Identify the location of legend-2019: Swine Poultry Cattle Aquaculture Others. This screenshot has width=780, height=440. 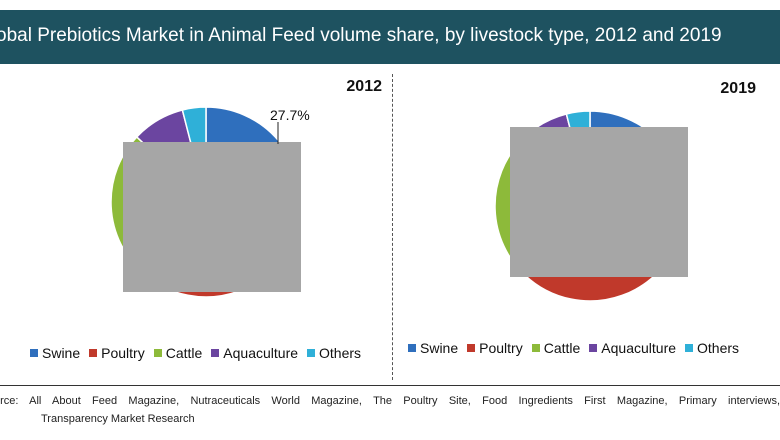
(578, 348).